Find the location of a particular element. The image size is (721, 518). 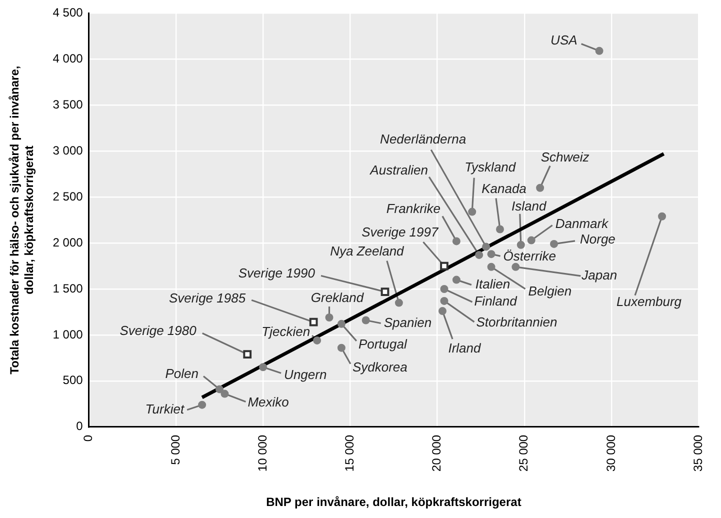

x-tick-label: 30 000 is located at coordinates (611, 453).